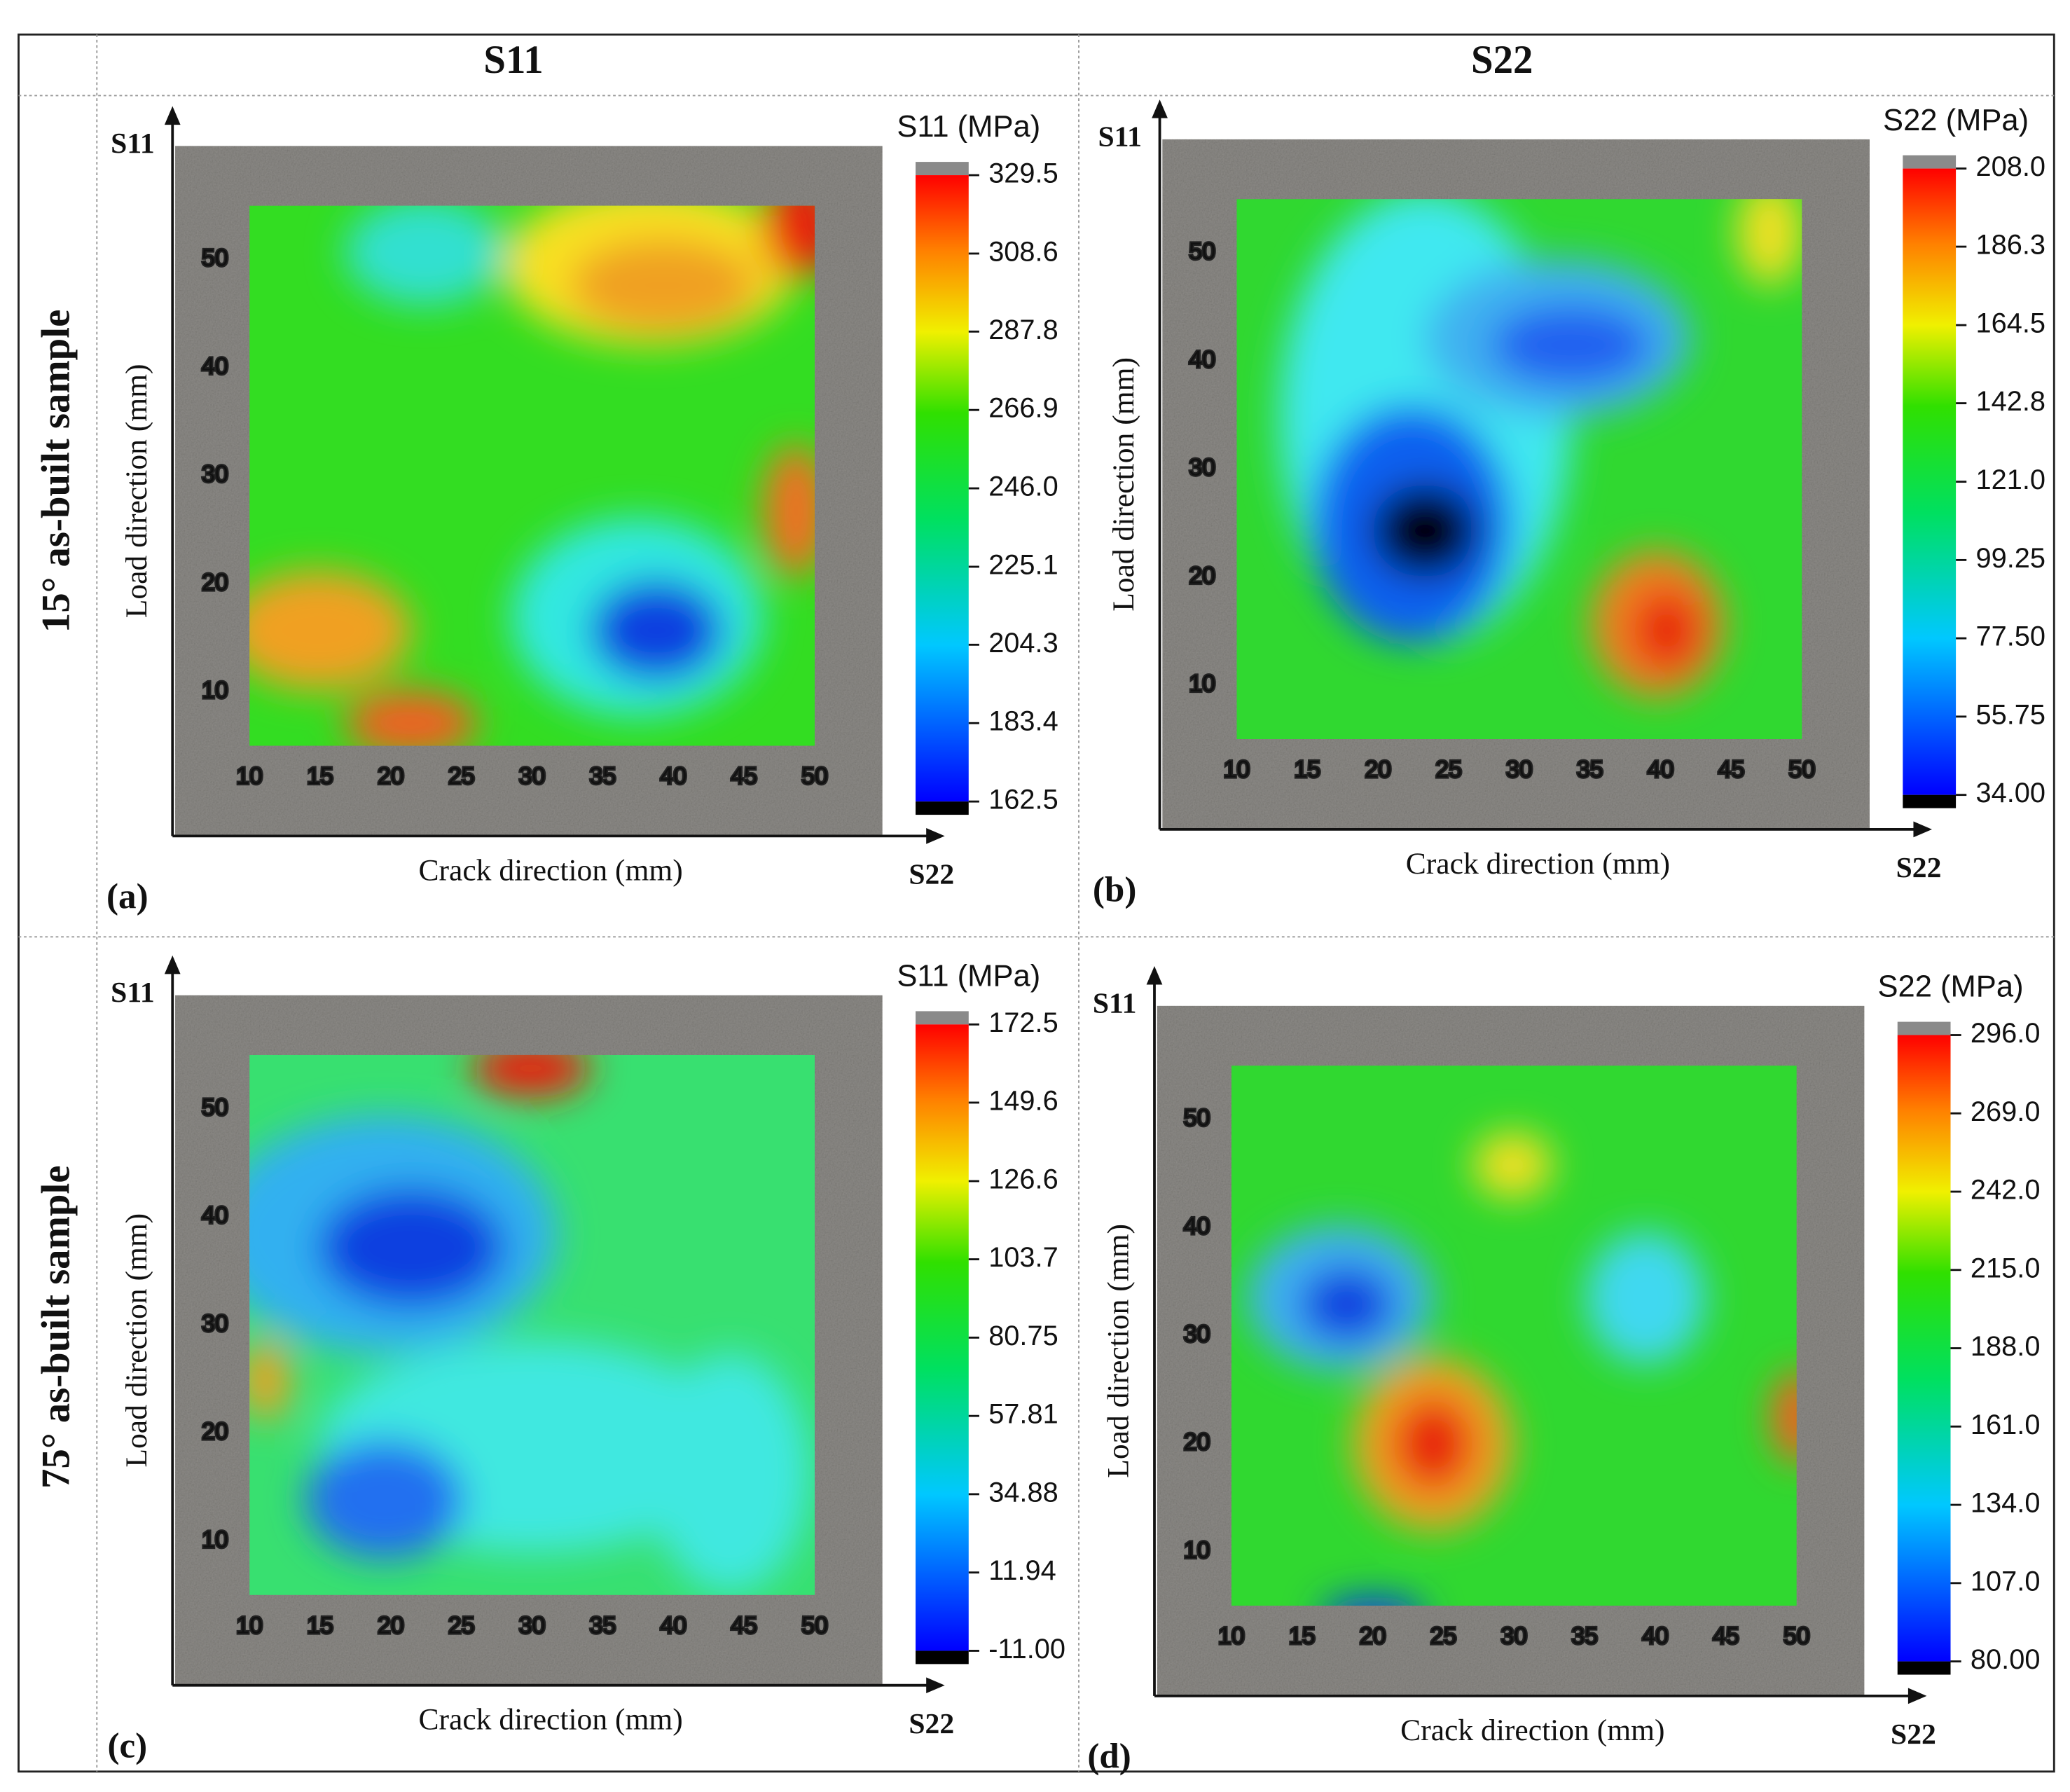 The width and height of the screenshot is (2070, 1792). What do you see at coordinates (2006, 1191) in the screenshot?
I see `colorbar-tick-label: 242.0` at bounding box center [2006, 1191].